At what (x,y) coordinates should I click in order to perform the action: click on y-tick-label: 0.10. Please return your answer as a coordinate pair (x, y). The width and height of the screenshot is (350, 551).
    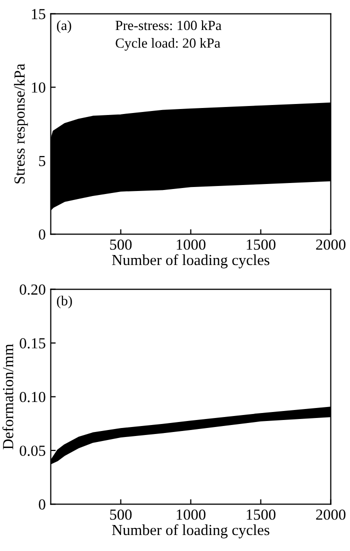
    Looking at the image, I should click on (33, 397).